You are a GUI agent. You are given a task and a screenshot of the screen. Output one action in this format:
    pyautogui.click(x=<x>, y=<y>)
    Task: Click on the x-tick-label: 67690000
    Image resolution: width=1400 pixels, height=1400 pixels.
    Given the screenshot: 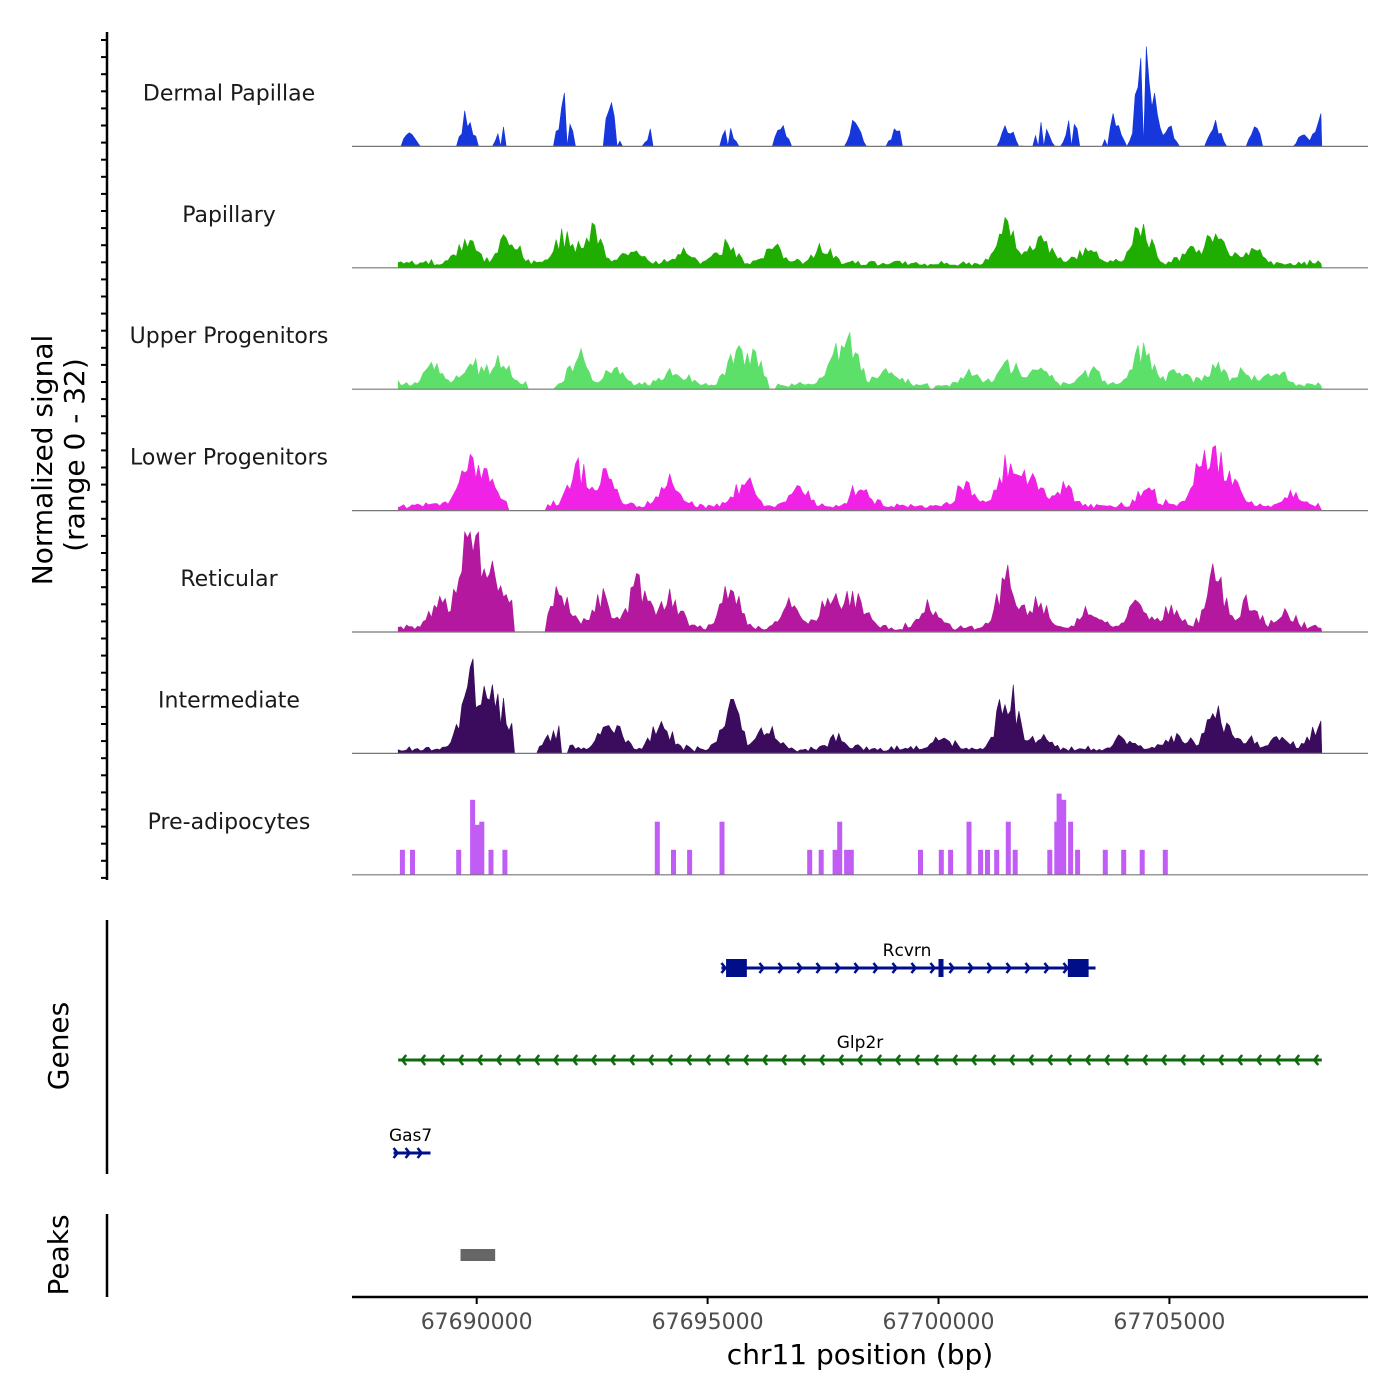 What is the action you would take?
    pyautogui.click(x=477, y=1322)
    